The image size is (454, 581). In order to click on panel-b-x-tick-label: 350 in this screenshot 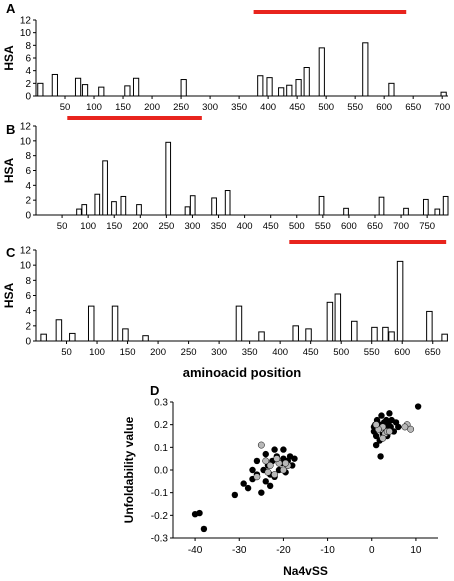, I will do `click(219, 226)`.